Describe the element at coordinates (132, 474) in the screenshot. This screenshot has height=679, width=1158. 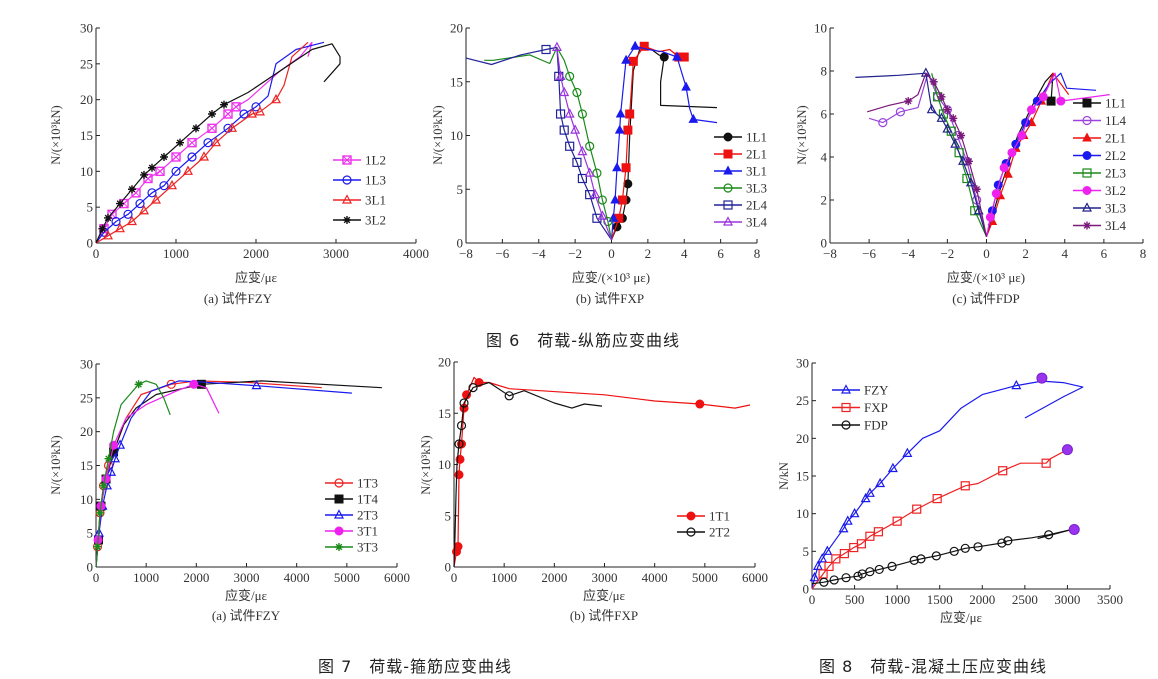
I see `series-3T3` at that location.